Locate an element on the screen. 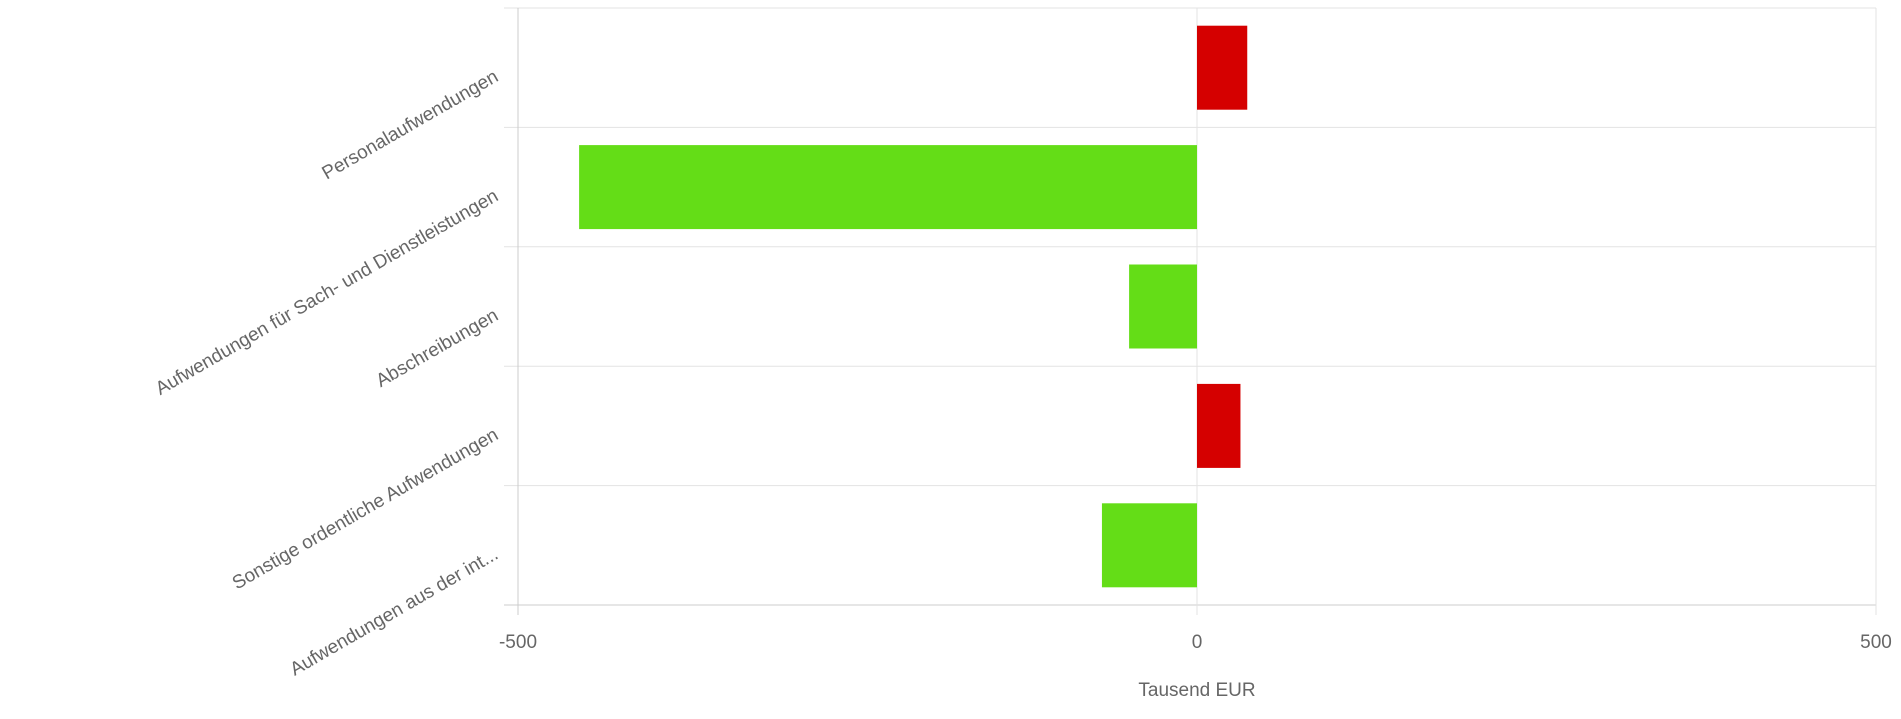  y-tick-label: Personalaufwendungen is located at coordinates (410, 125).